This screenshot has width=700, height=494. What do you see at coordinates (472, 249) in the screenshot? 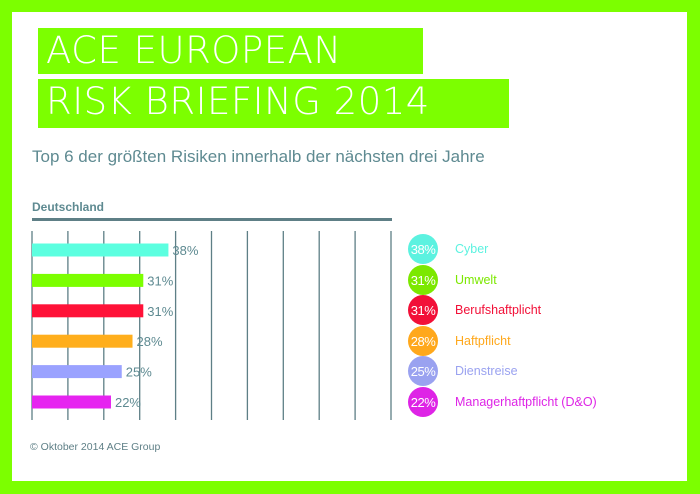
I see `legend-label: Cyber` at bounding box center [472, 249].